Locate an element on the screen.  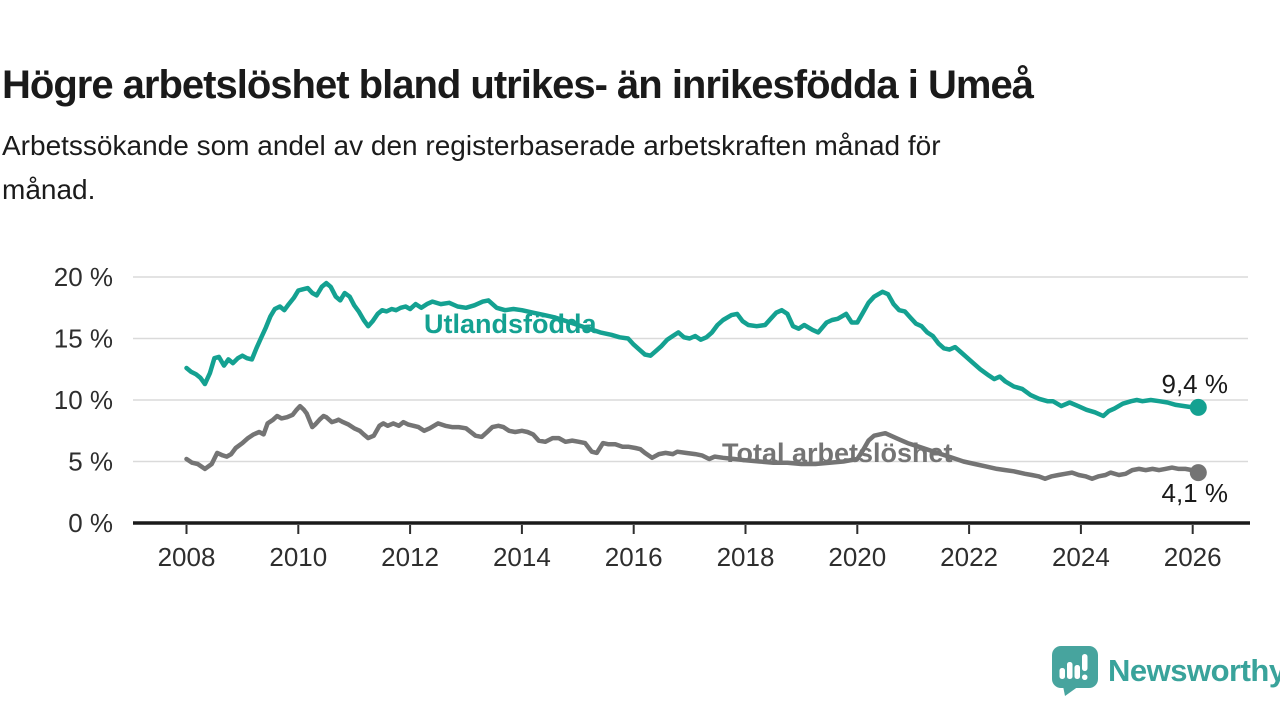
y-tick-label: 0 % is located at coordinates (90, 523).